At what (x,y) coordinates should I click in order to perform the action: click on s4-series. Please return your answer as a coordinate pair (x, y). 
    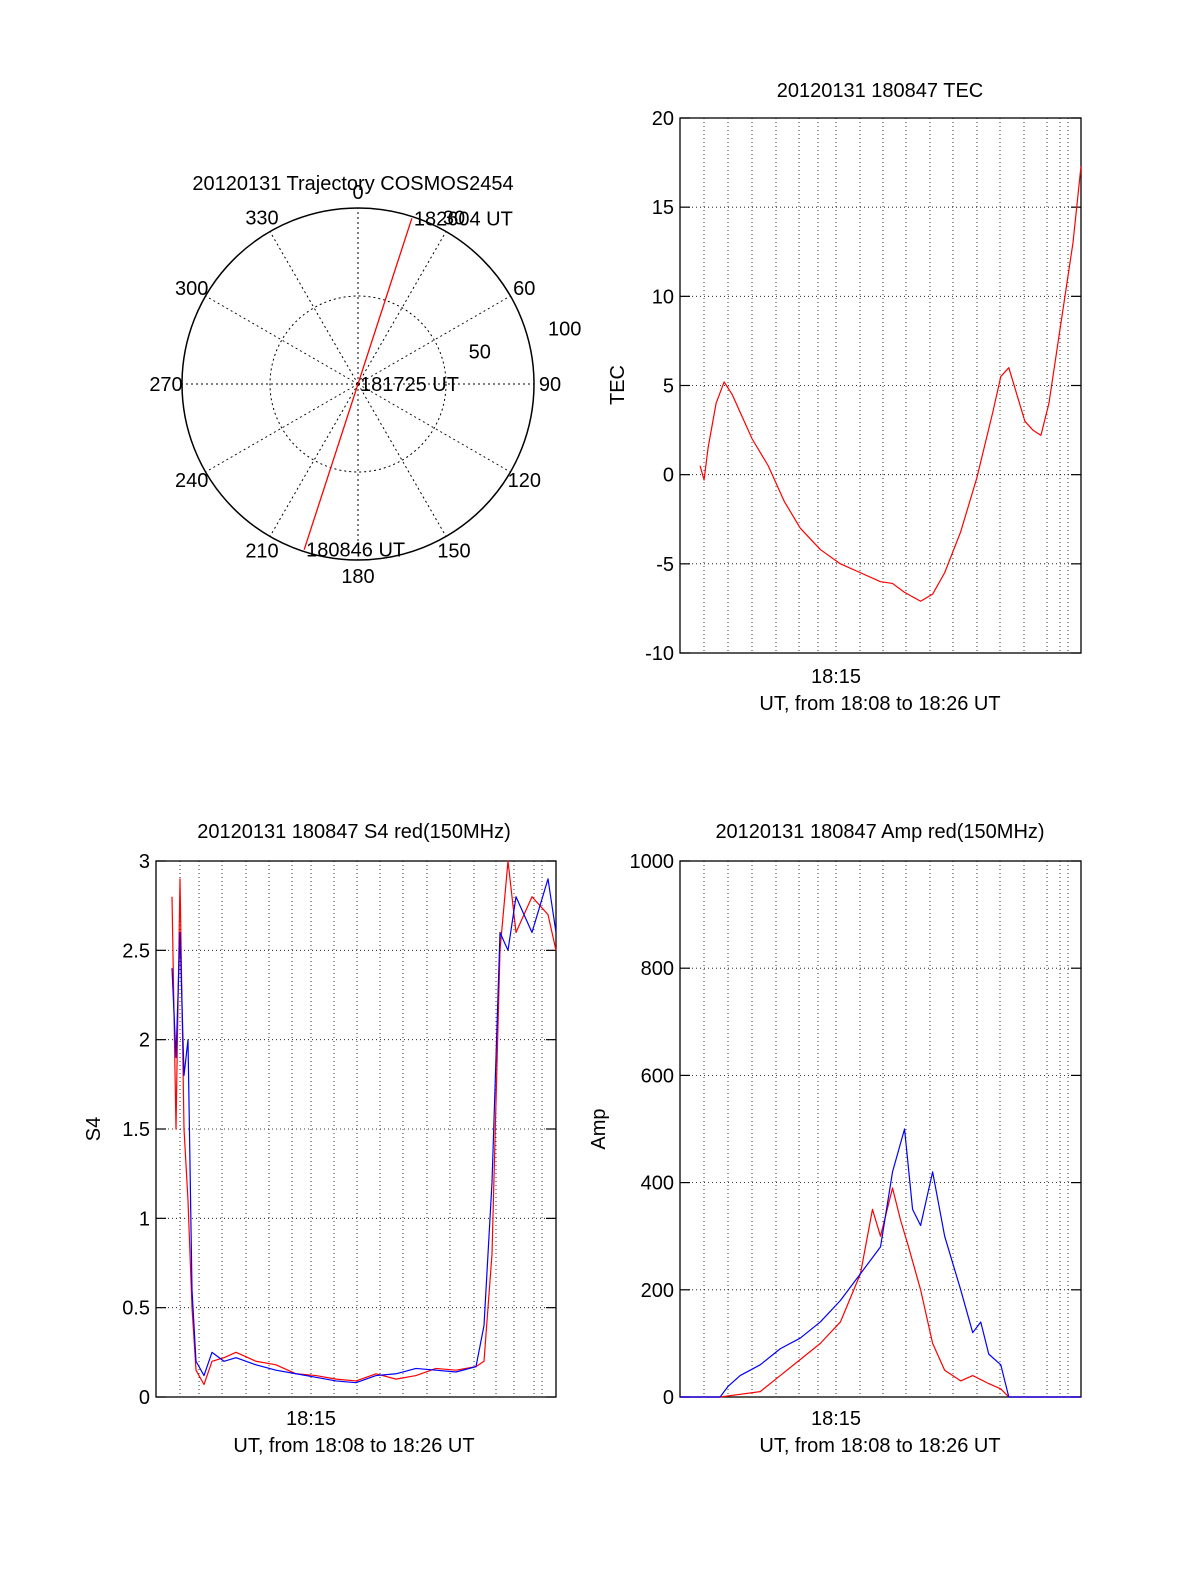
    Looking at the image, I should click on (364, 1123).